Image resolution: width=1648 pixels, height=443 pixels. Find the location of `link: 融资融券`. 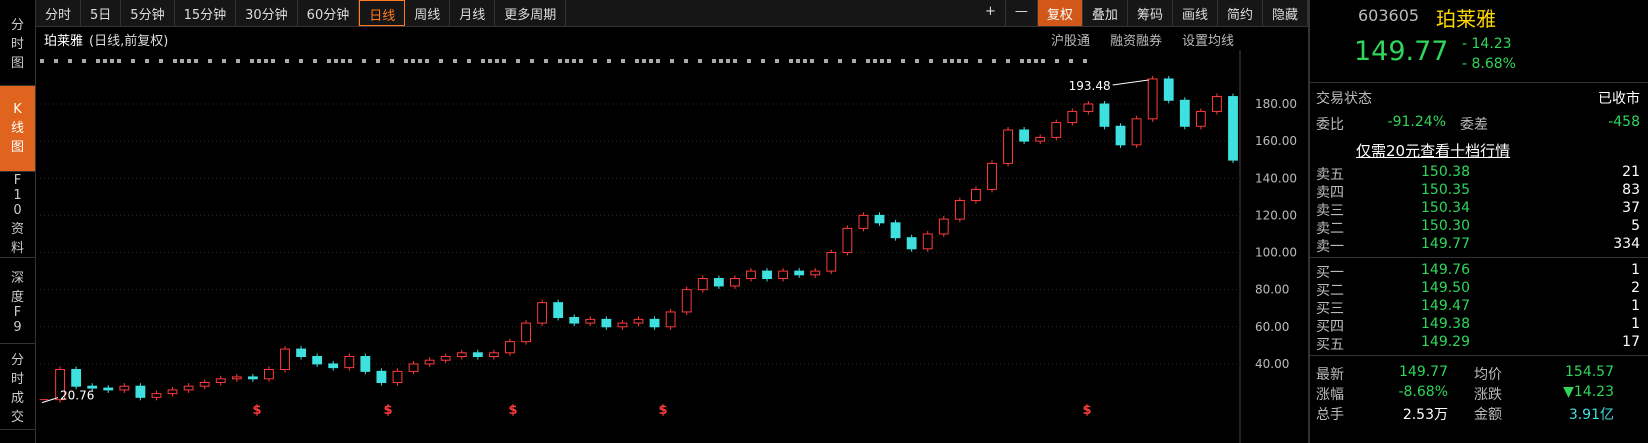

link: 融资融券 is located at coordinates (1135, 41).